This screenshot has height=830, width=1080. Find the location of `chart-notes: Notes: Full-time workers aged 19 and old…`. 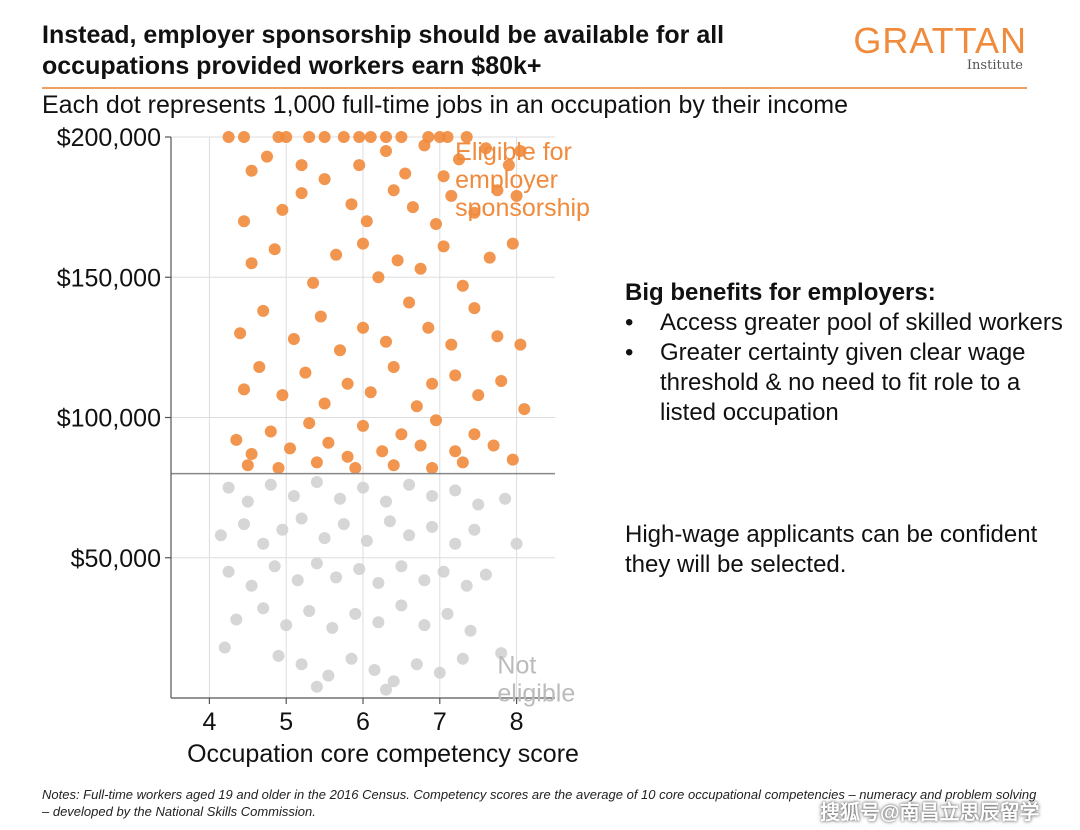

chart-notes: Notes: Full-time workers aged 19 and old… is located at coordinates (539, 803).